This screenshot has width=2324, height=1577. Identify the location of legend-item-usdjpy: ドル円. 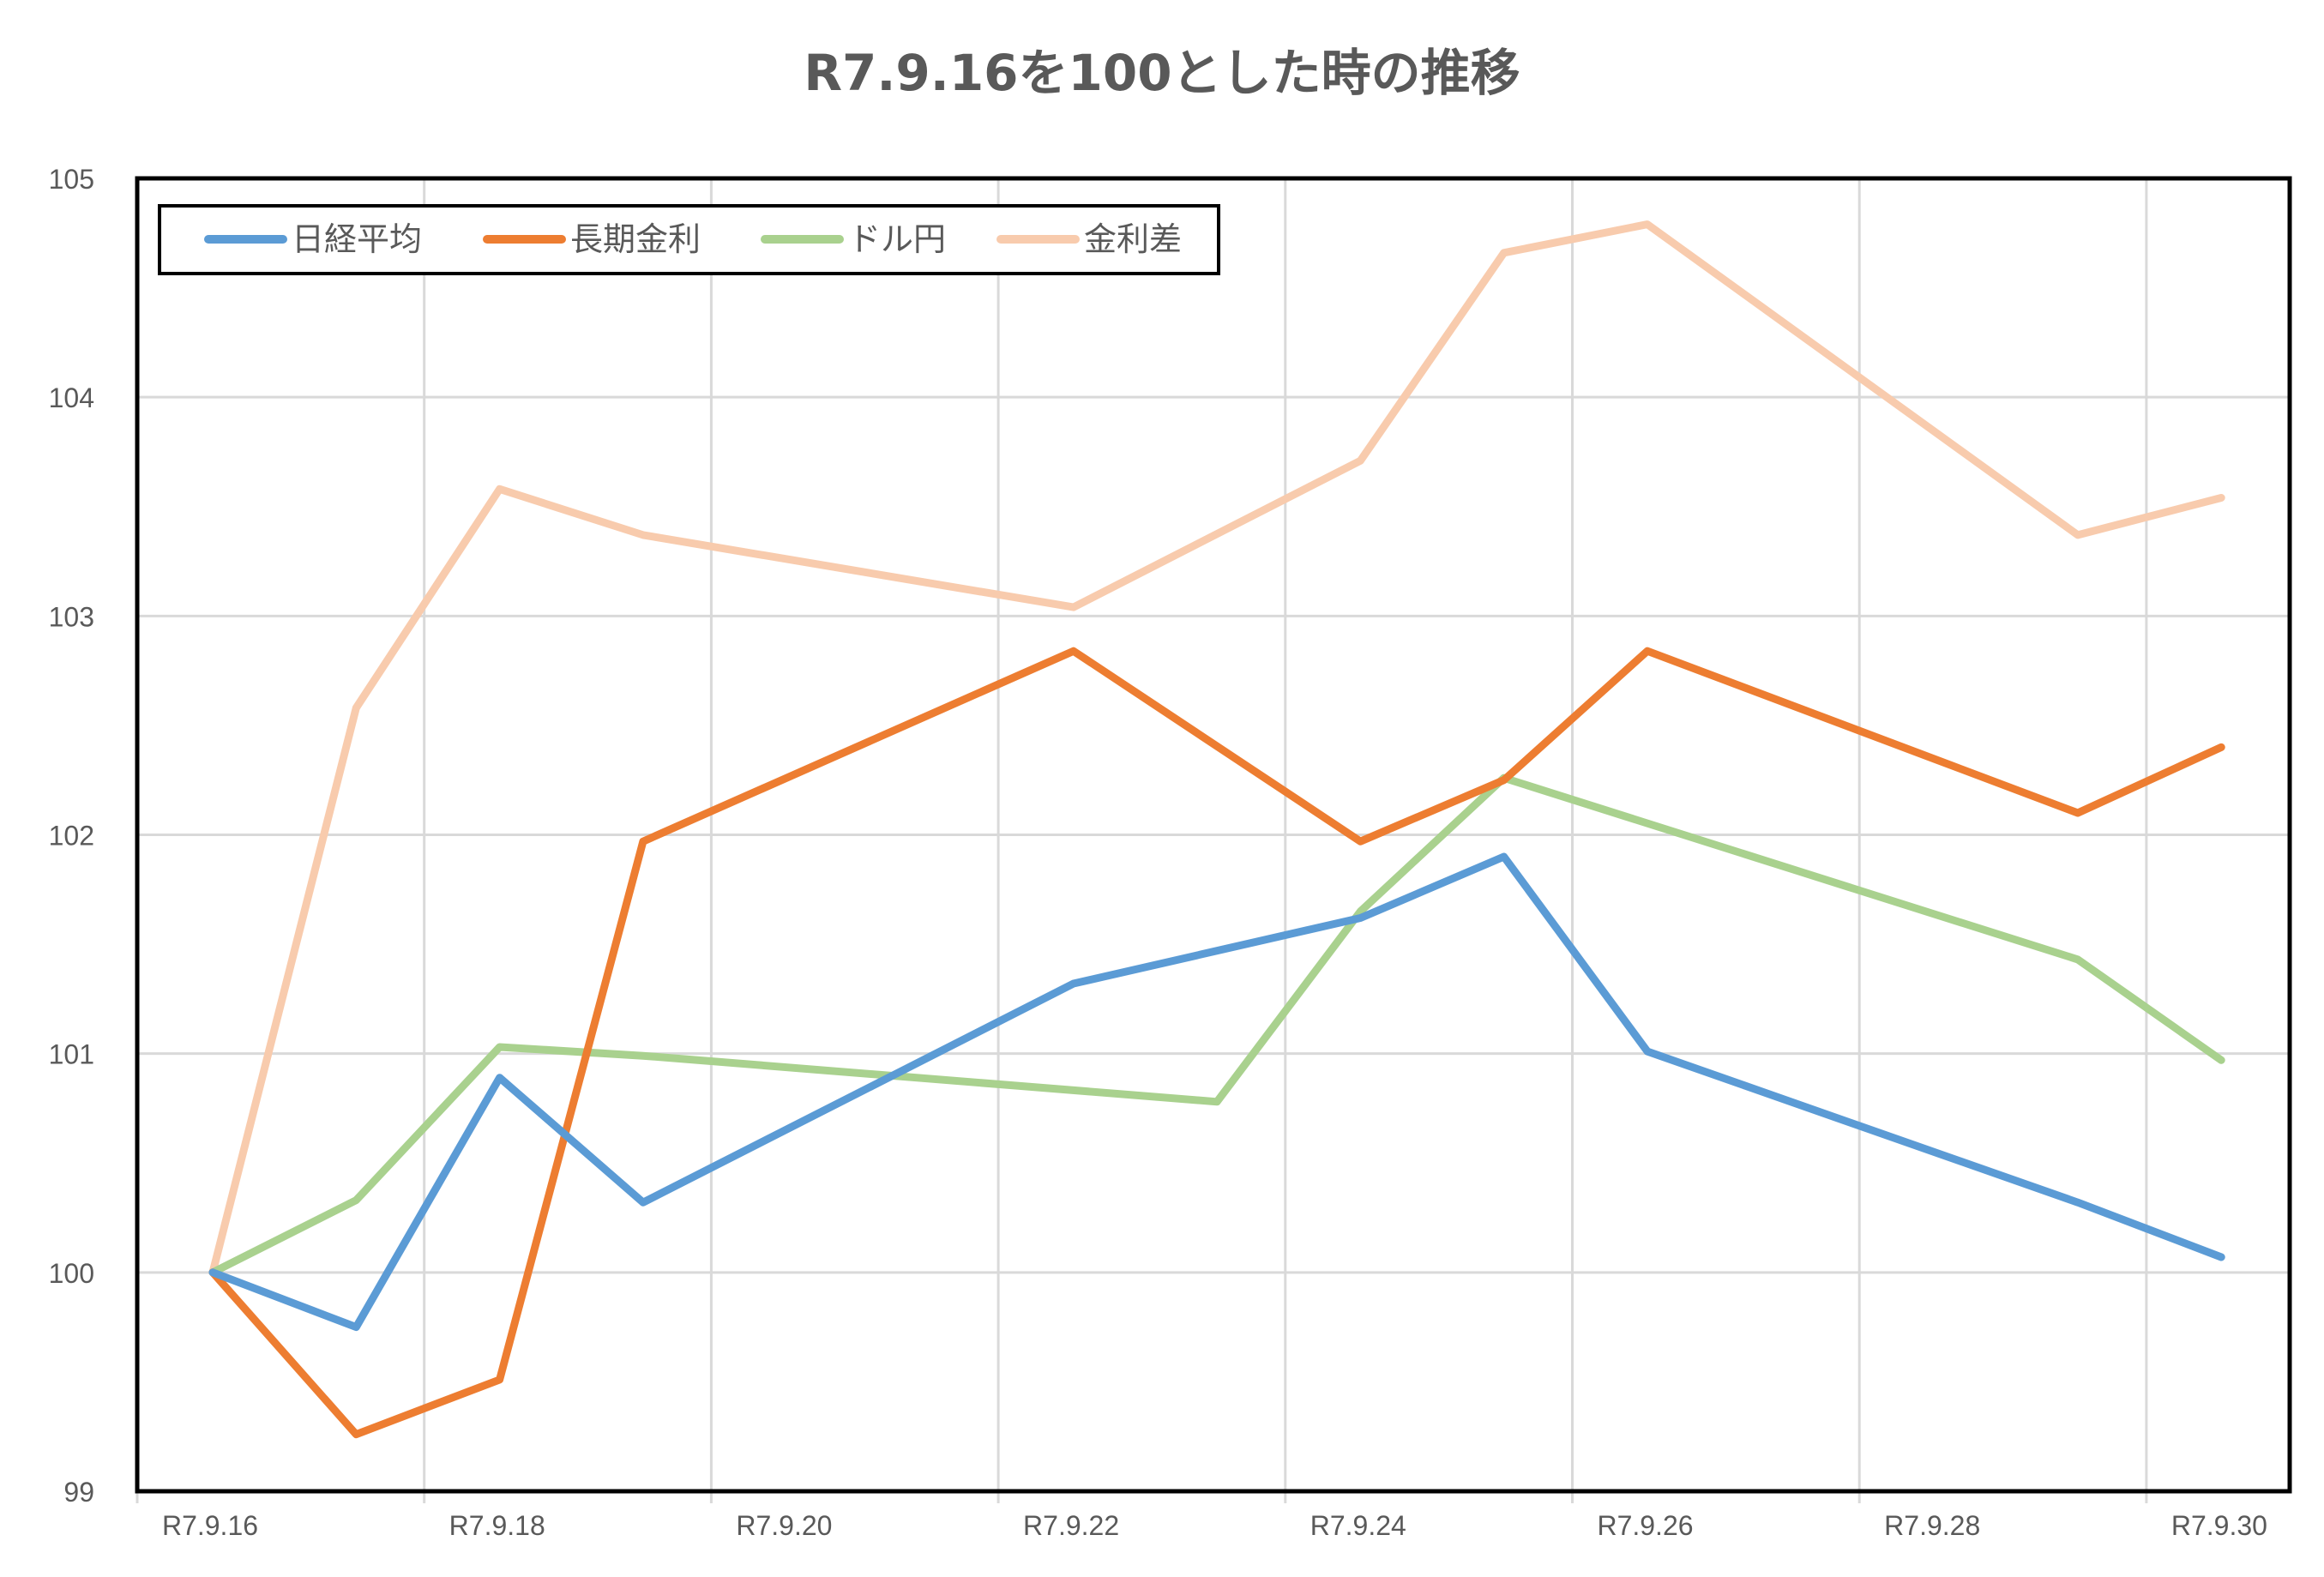
(854, 239).